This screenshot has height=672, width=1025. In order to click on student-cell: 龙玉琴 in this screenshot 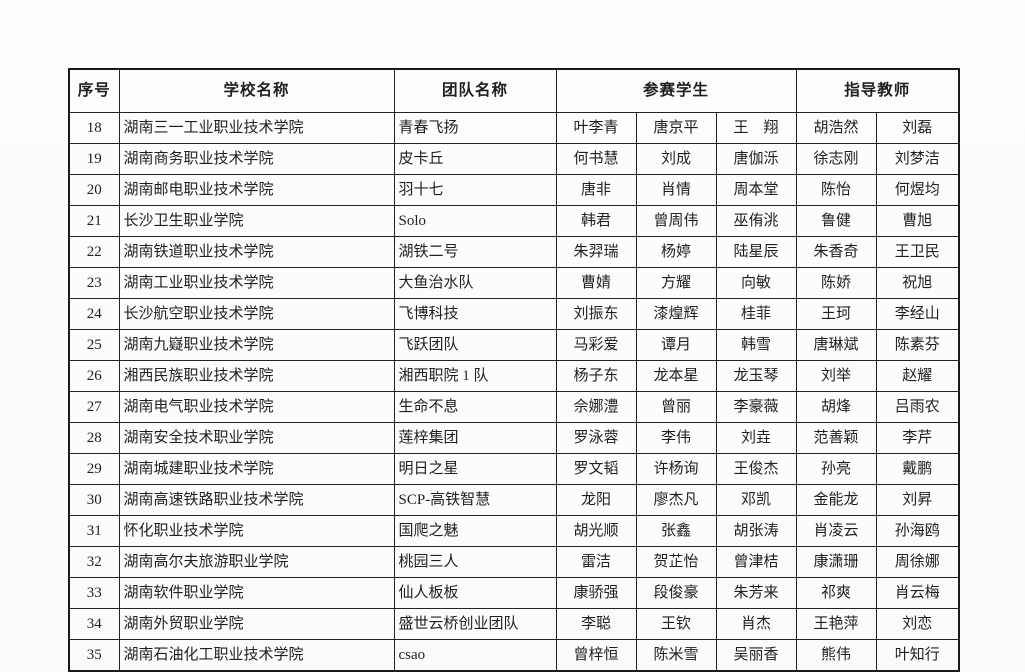, I will do `click(756, 376)`.